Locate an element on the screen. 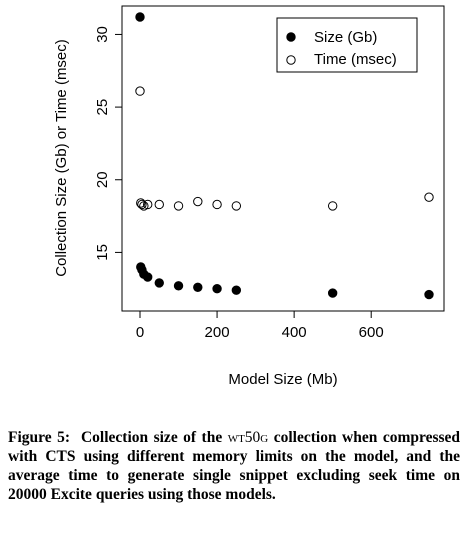  y-tick-label-0: 15 is located at coordinates (102, 252).